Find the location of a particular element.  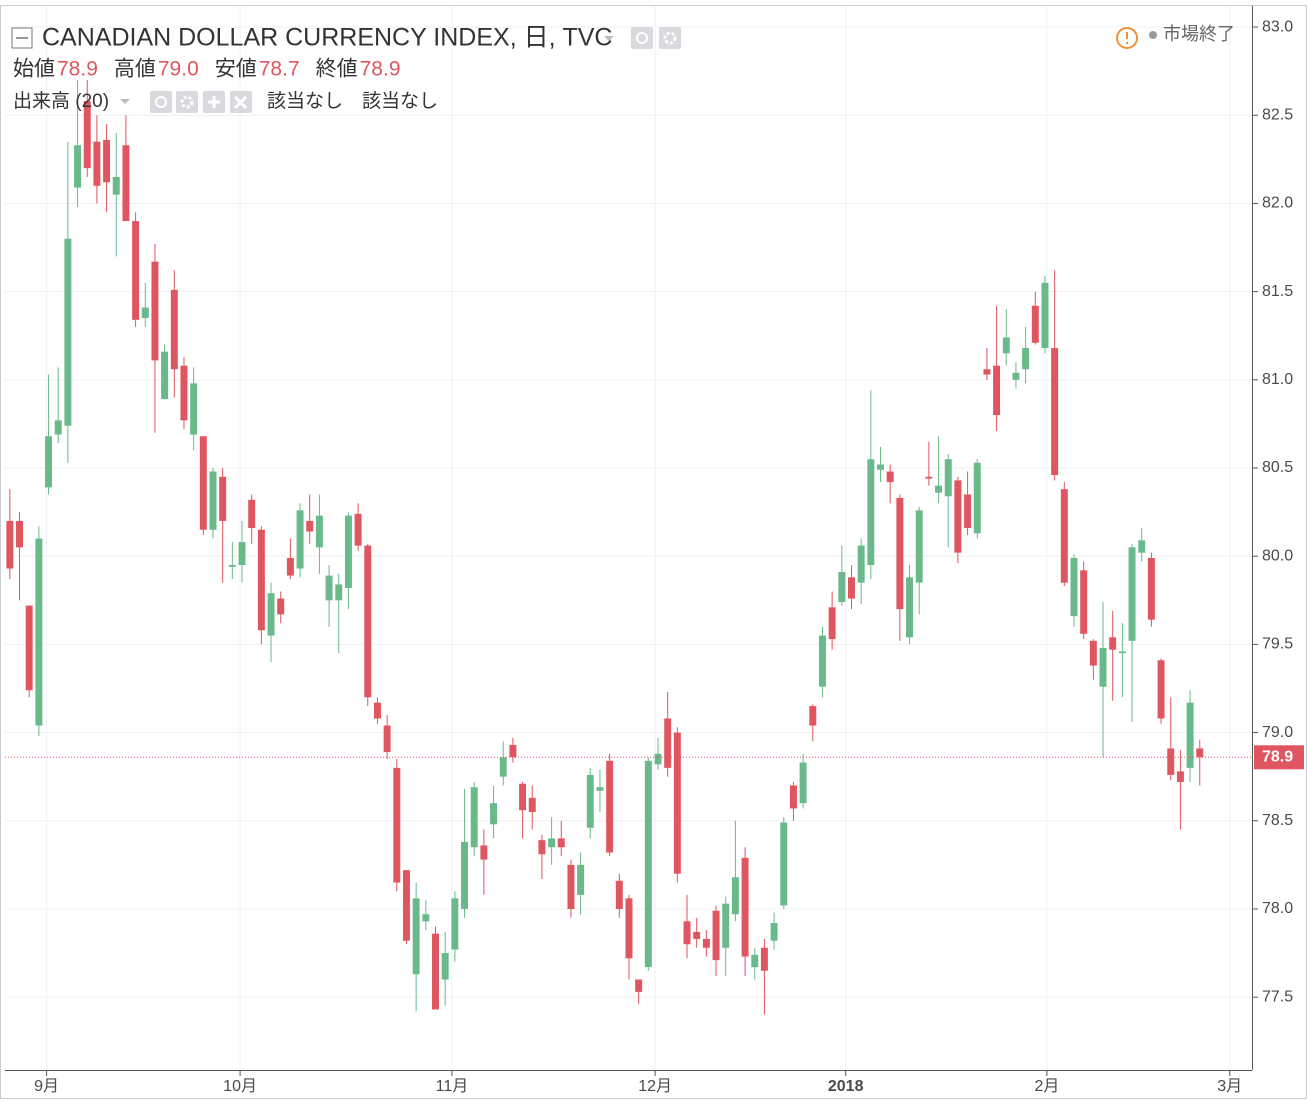

ohlc-label: 終値 is located at coordinates (337, 69).